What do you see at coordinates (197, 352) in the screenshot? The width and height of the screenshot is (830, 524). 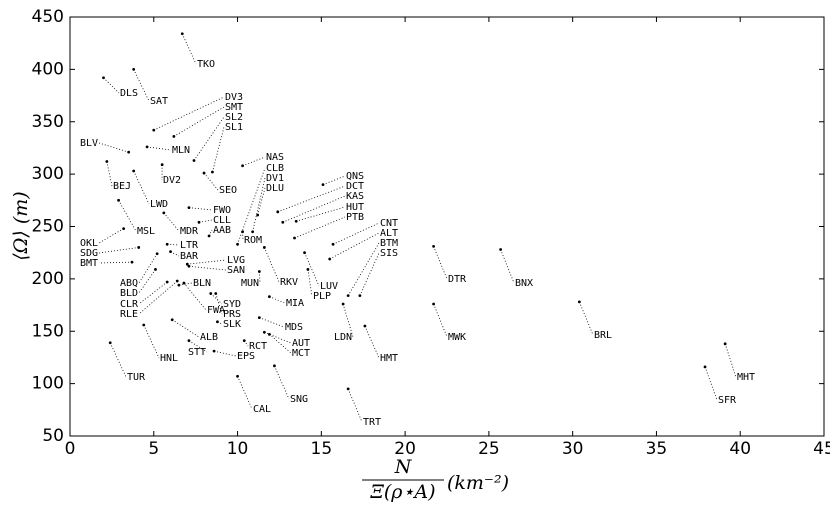 I see `point-label: STT` at bounding box center [197, 352].